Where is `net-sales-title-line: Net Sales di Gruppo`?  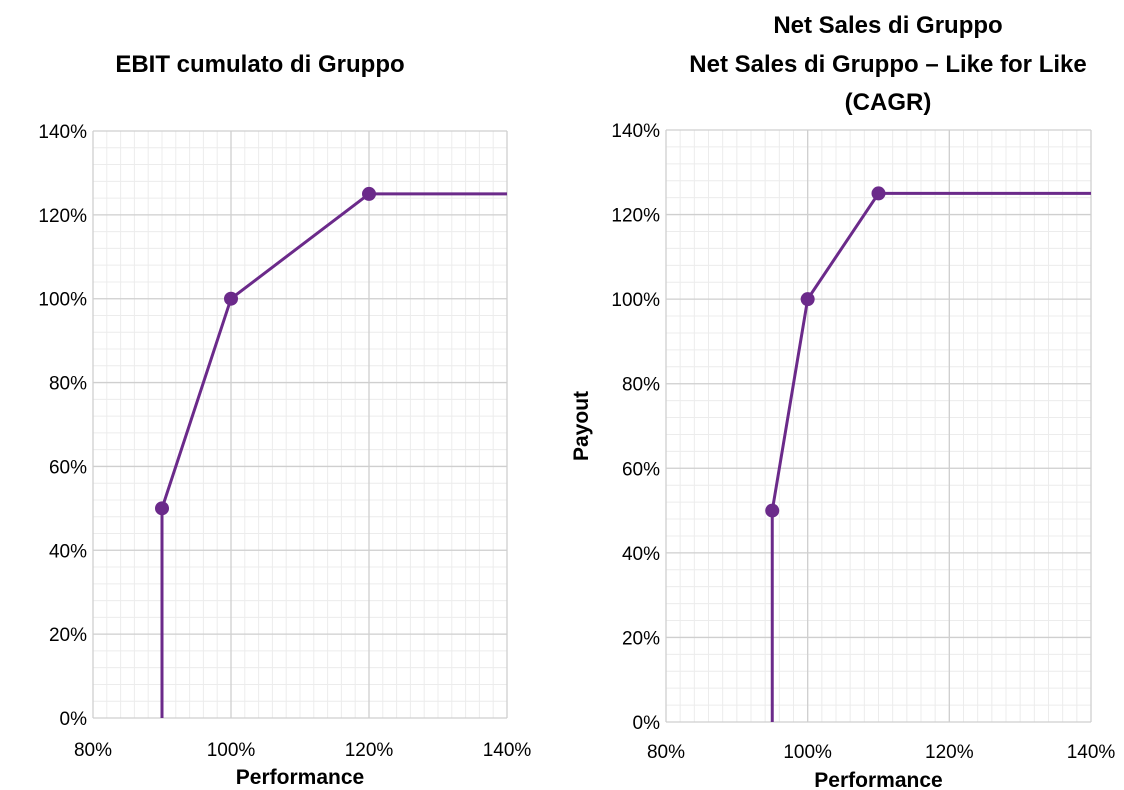 net-sales-title-line: Net Sales di Gruppo is located at coordinates (887, 25).